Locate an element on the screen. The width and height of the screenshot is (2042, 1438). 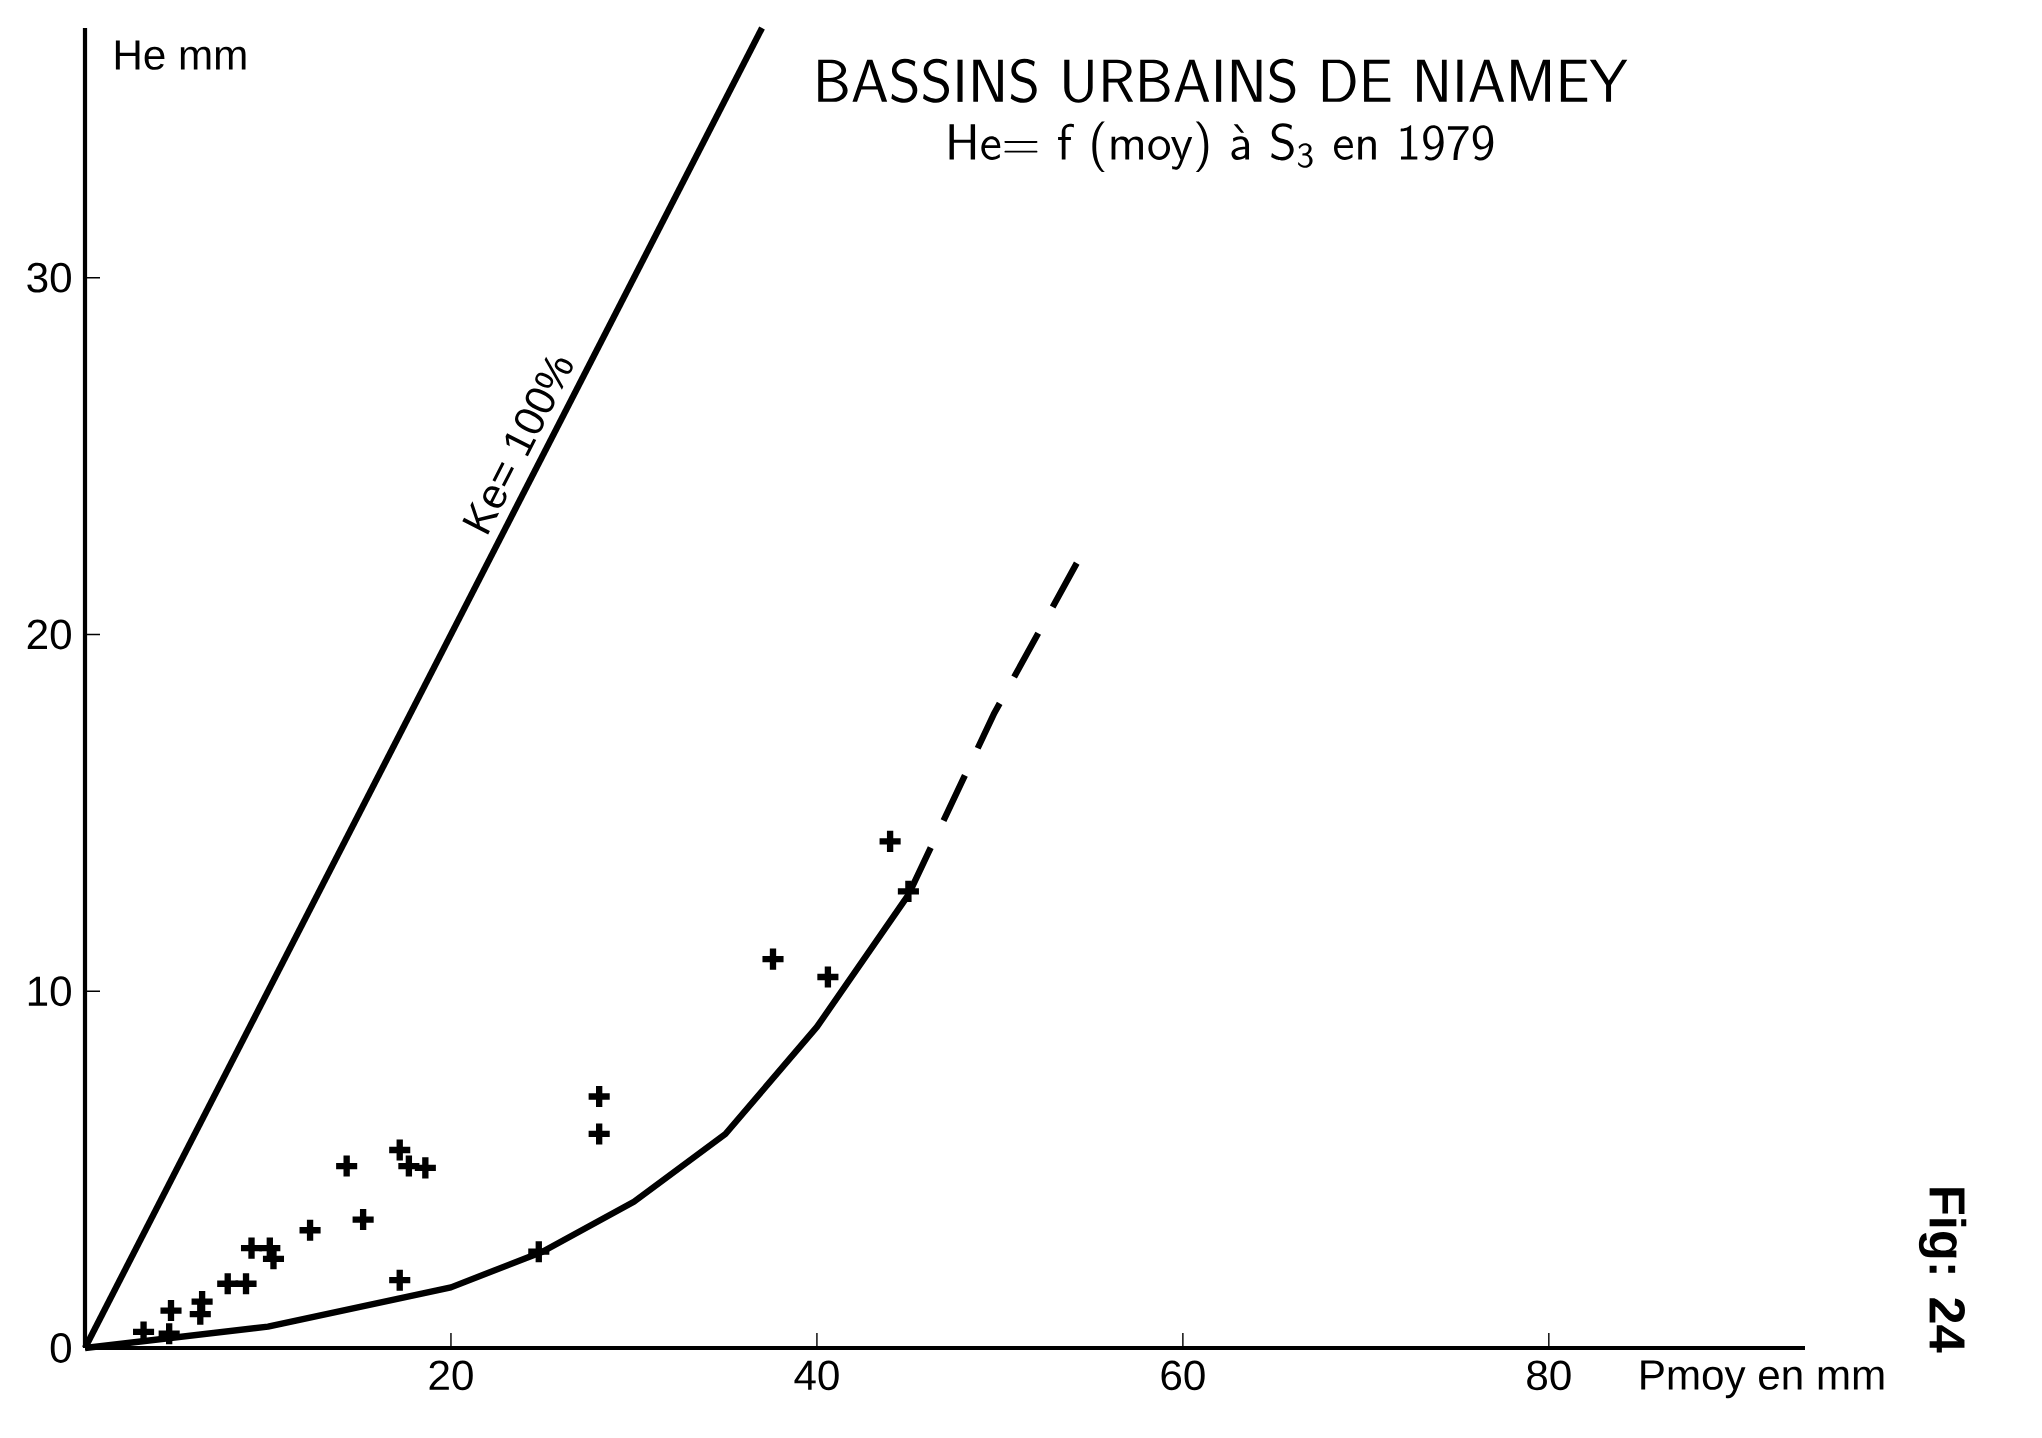
annotation: Ke= 100% is located at coordinates (517, 445).